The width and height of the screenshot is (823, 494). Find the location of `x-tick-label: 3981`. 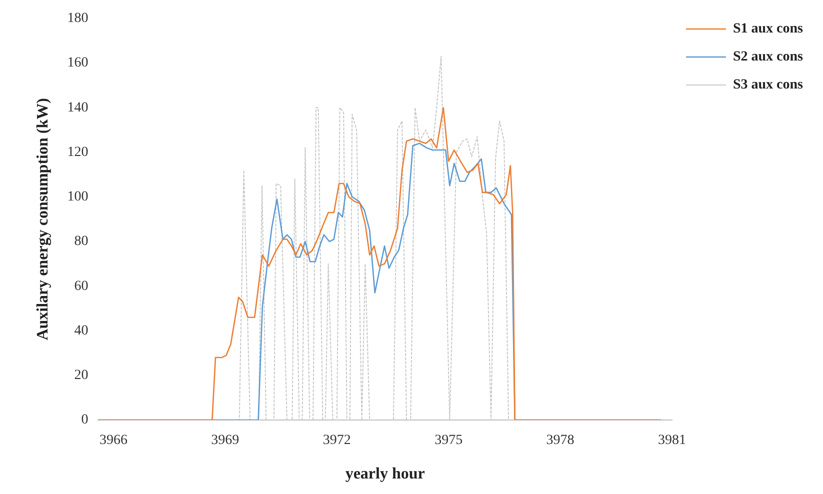

x-tick-label: 3981 is located at coordinates (672, 440).